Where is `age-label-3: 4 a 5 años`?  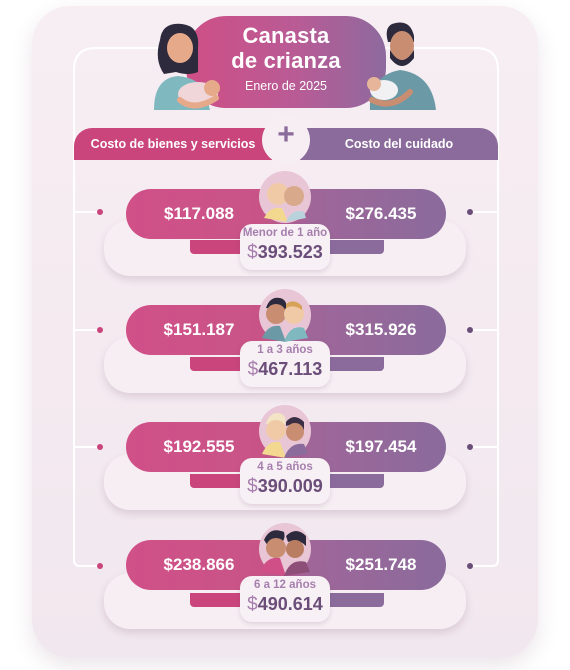
age-label-3: 4 a 5 años is located at coordinates (285, 467).